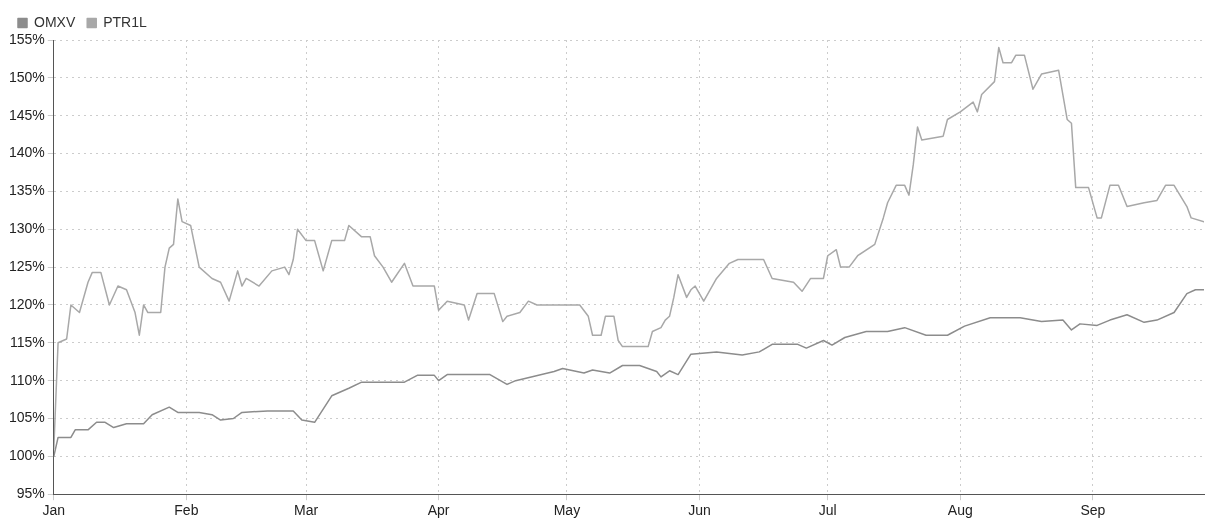 The image size is (1212, 527). What do you see at coordinates (30, 493) in the screenshot?
I see `y-tick-label: 95%` at bounding box center [30, 493].